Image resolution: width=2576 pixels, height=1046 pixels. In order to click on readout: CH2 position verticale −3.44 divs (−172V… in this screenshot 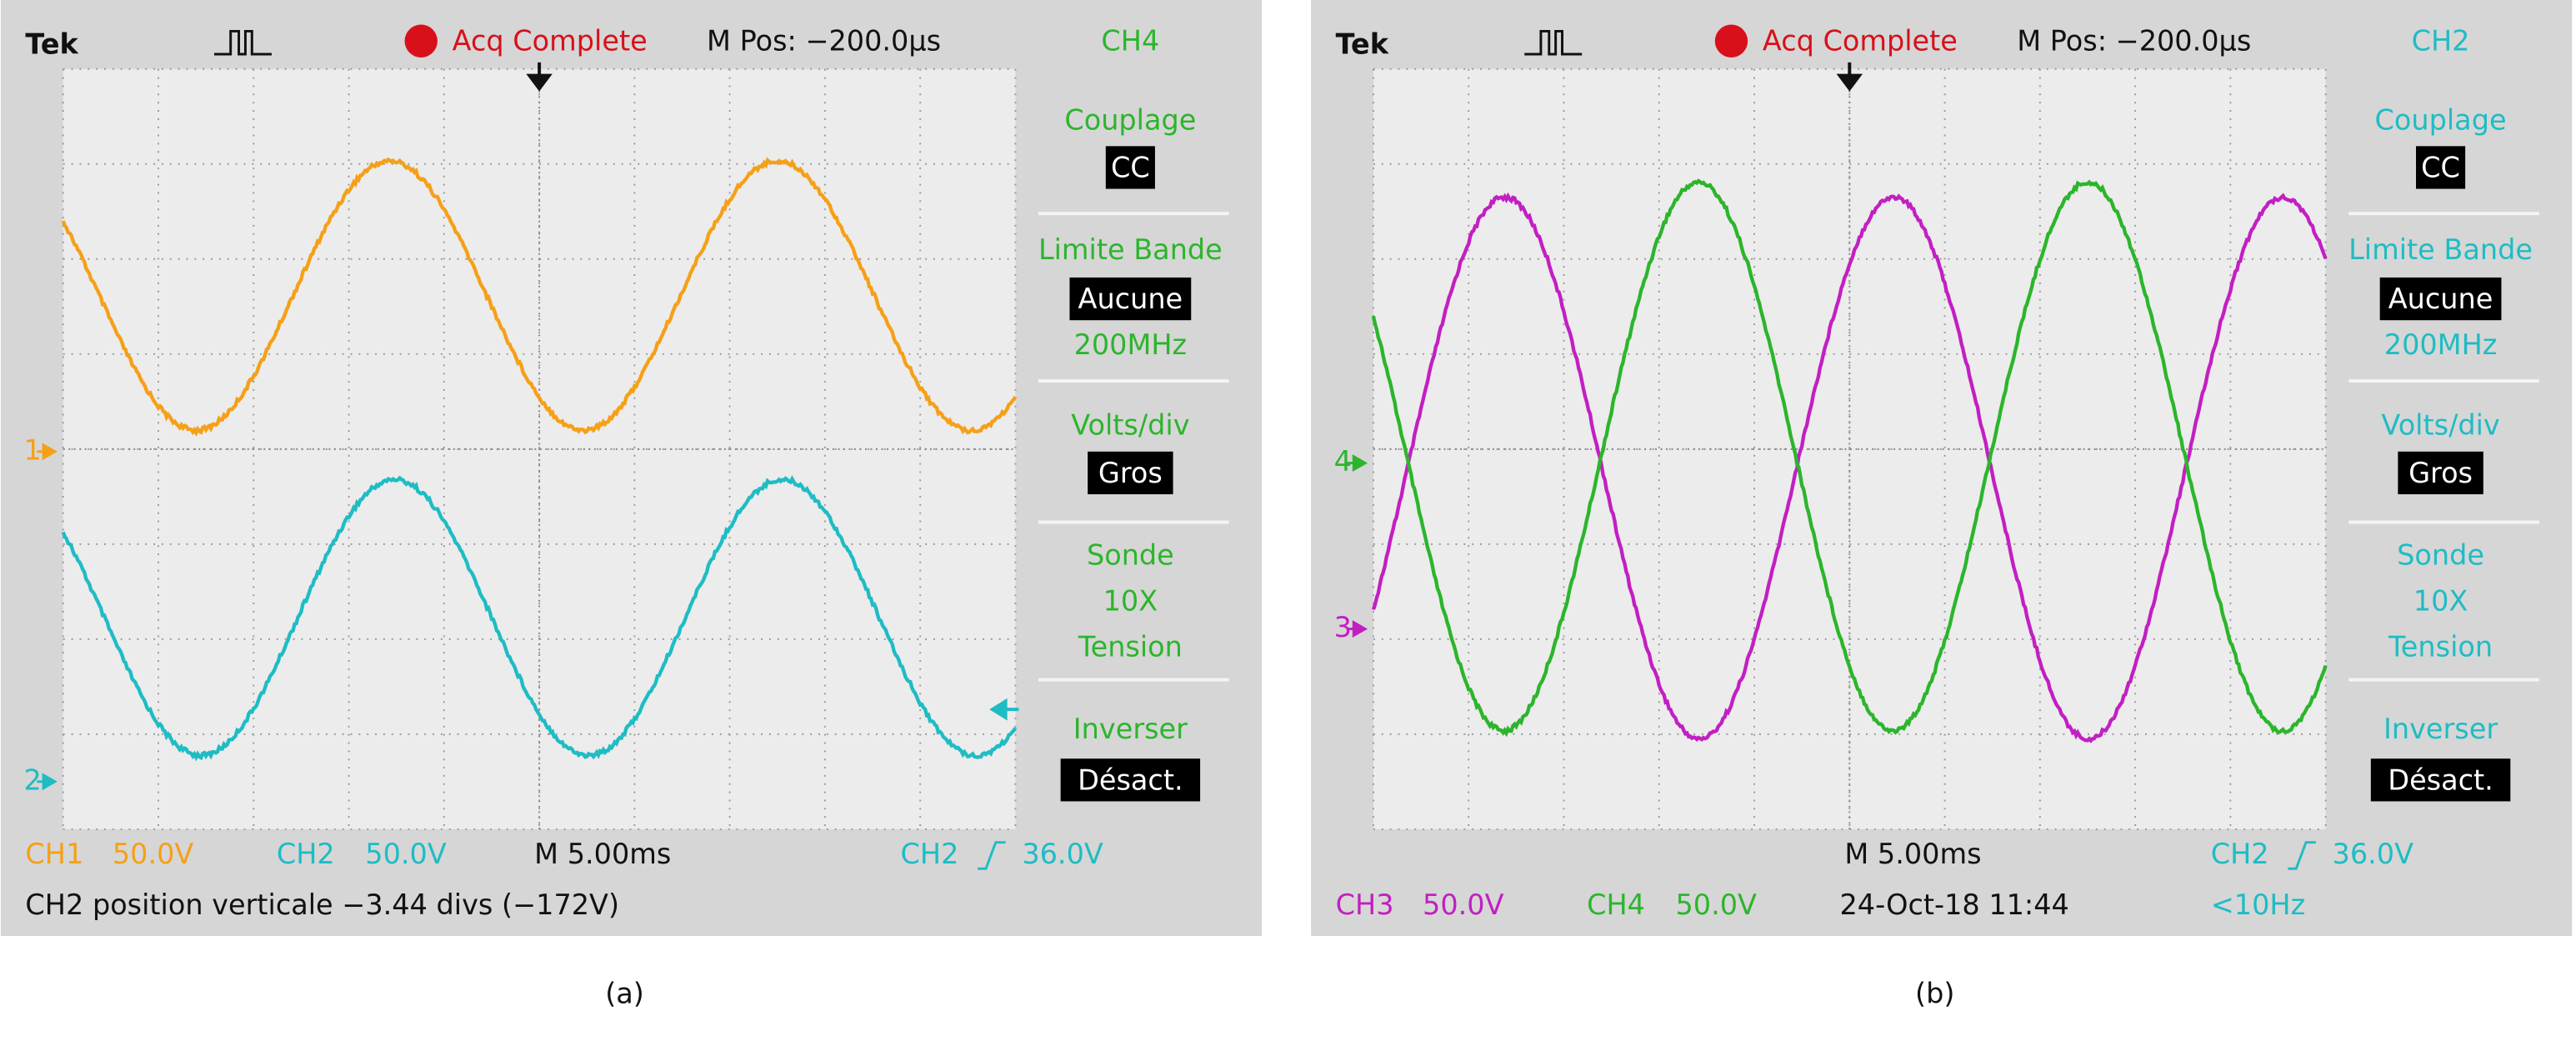, I will do `click(322, 904)`.